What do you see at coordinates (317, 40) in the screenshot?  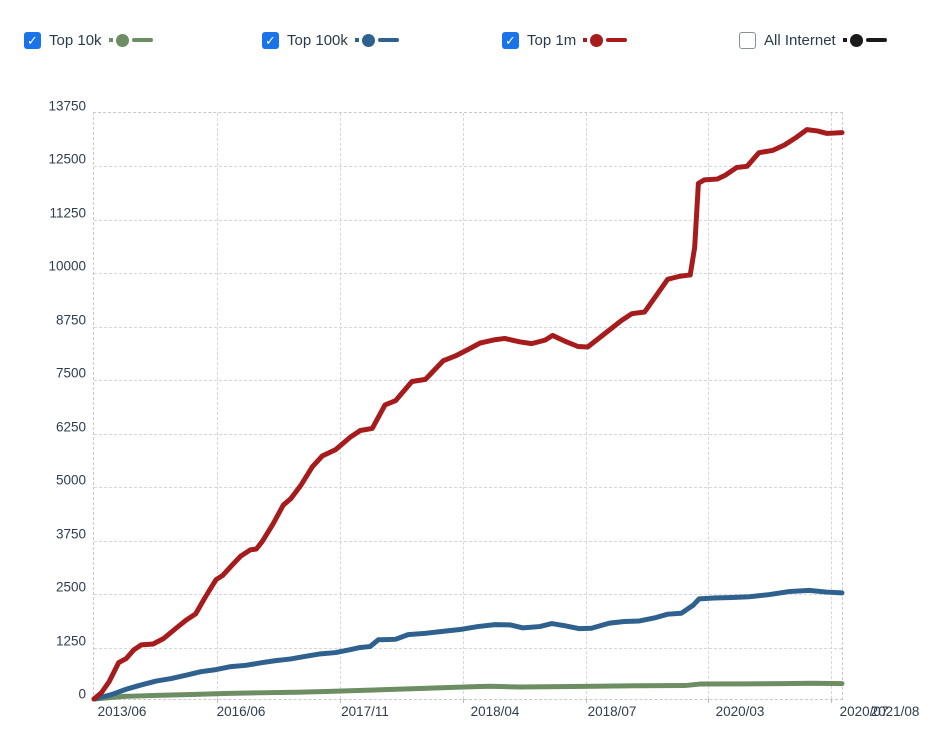 I see `legend-label: Top 100k` at bounding box center [317, 40].